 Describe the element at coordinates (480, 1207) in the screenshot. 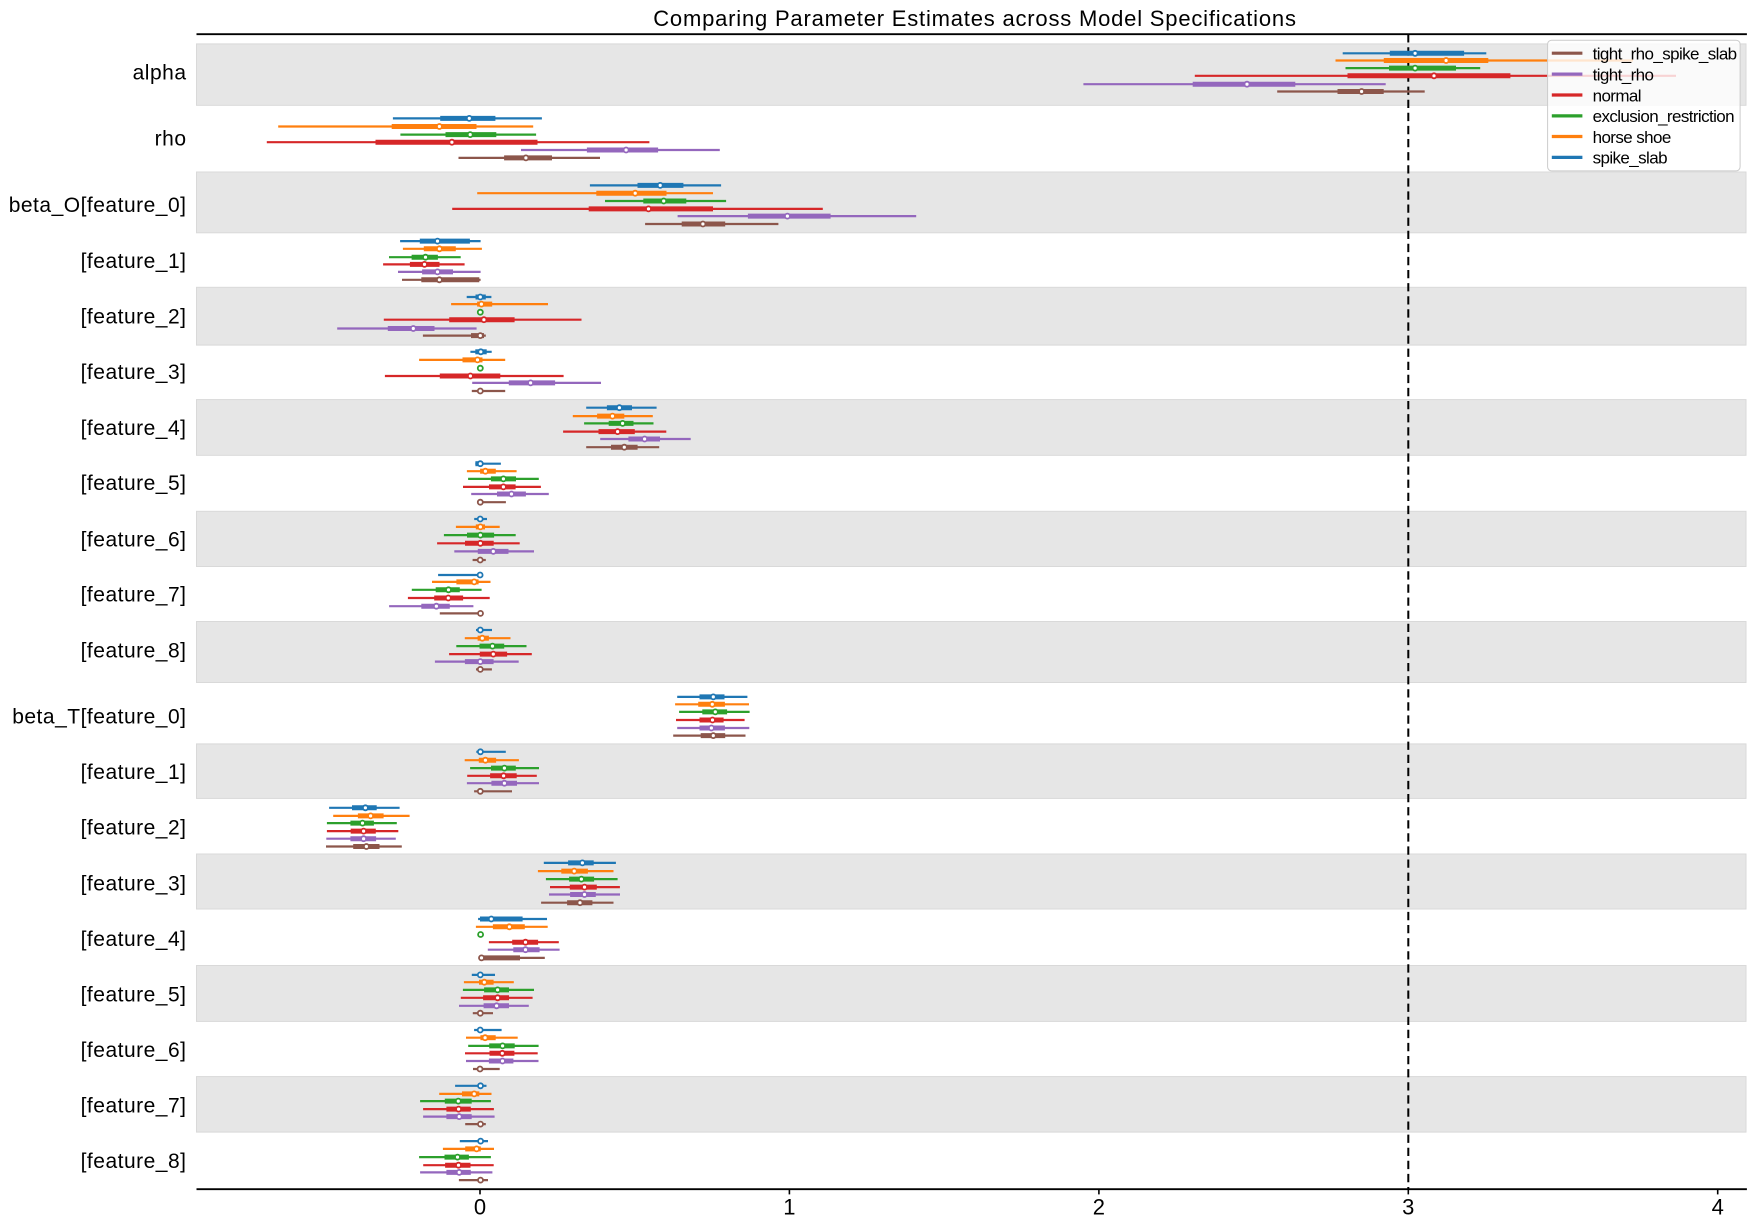

I see `svg-text: 0` at that location.